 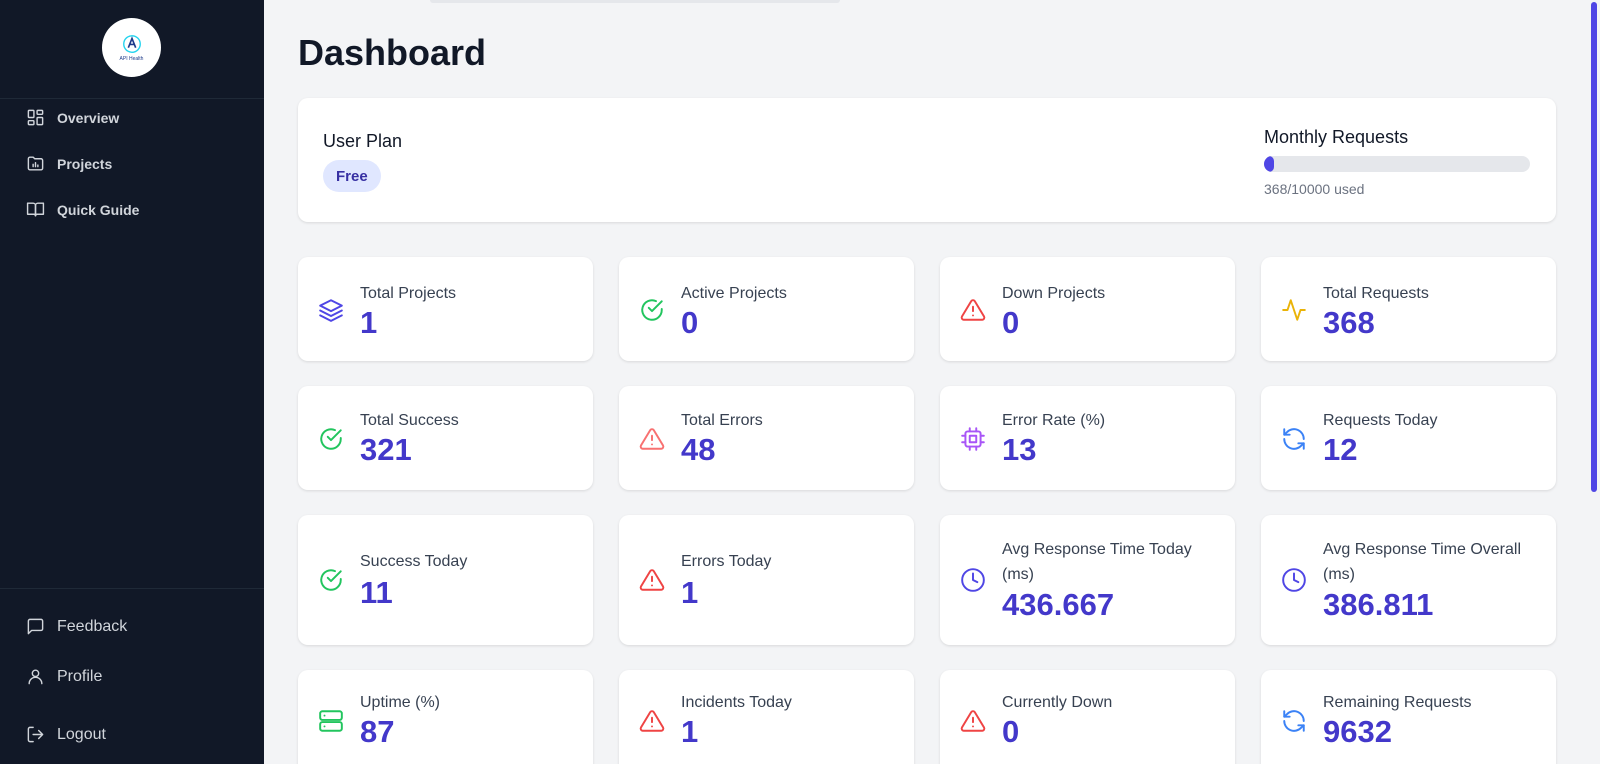 I want to click on sidebar-item-overview: Overview, so click(x=72, y=117).